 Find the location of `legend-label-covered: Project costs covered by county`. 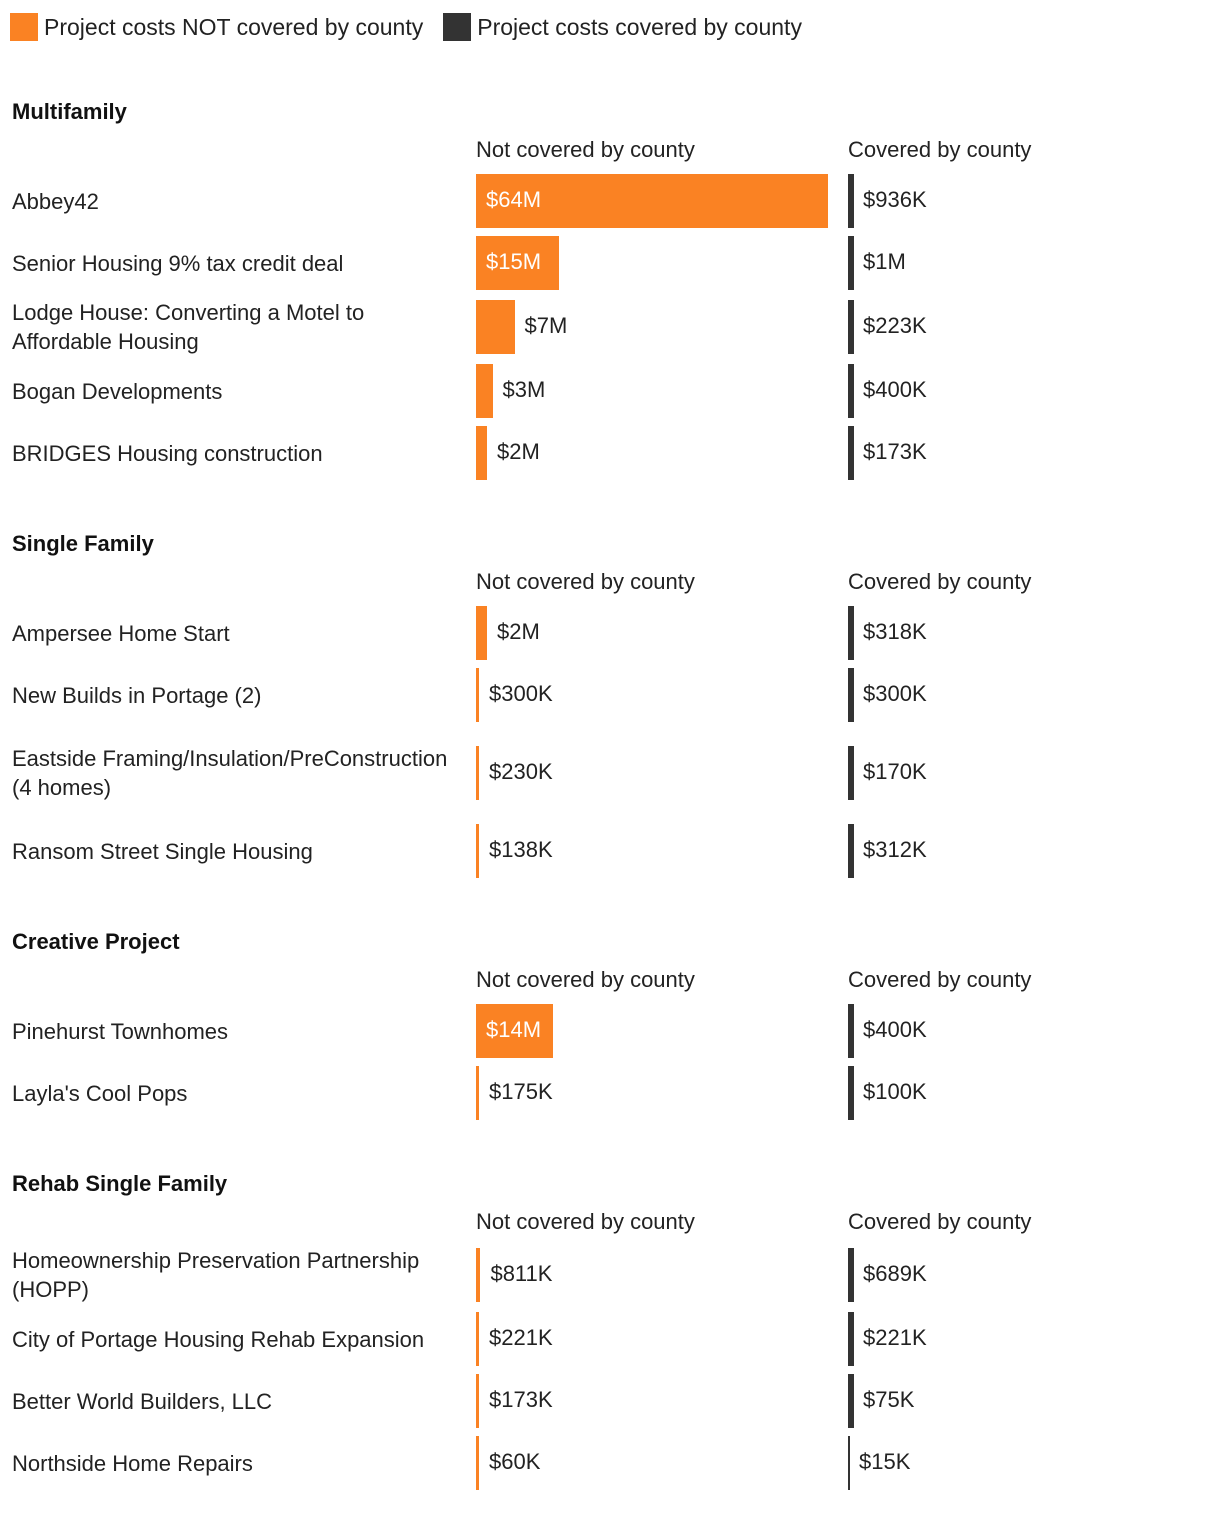

legend-label-covered: Project costs covered by county is located at coordinates (639, 26).